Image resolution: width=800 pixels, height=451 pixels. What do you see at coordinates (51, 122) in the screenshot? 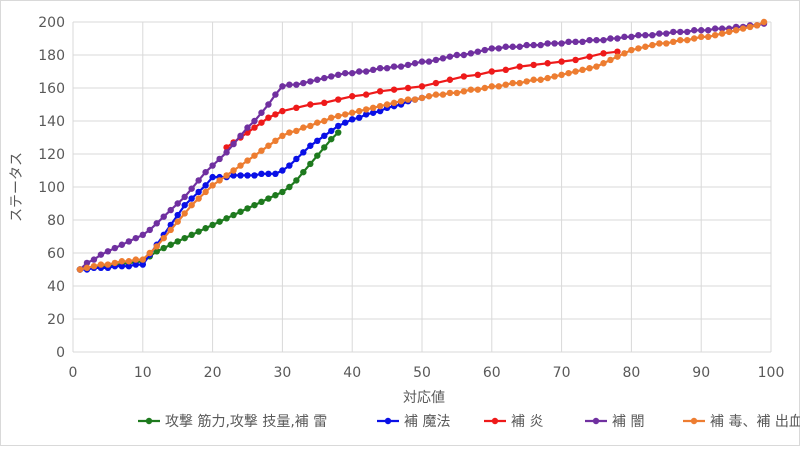
I see `y-tick-label: 140` at bounding box center [51, 122].